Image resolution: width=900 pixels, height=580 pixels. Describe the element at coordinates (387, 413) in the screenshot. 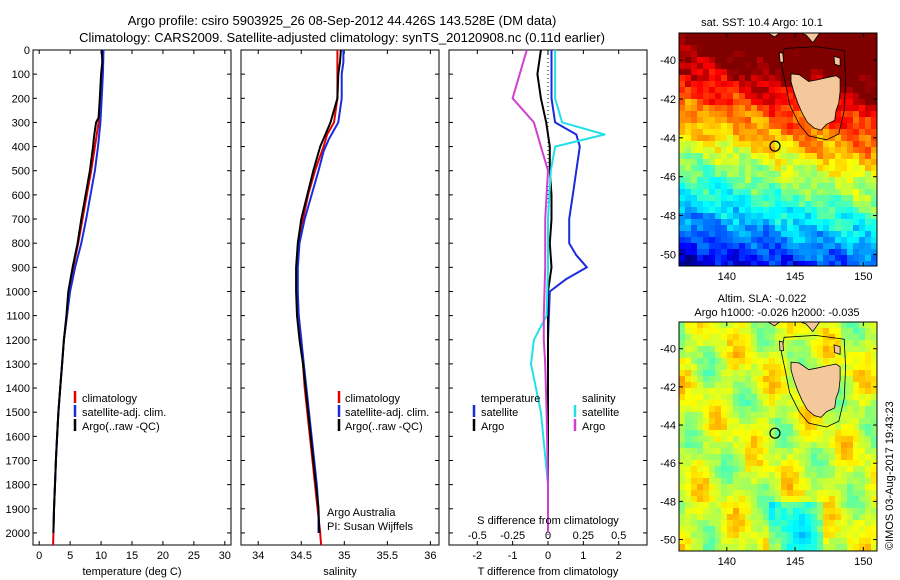

I see `legend-satellite-label: satellite-adj. clim.` at that location.